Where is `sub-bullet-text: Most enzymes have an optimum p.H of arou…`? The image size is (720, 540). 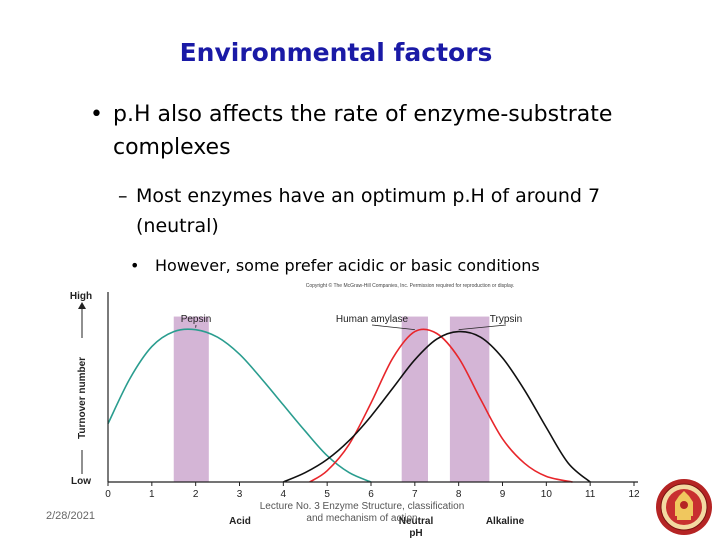 sub-bullet-text: Most enzymes have an optimum p.H of arou… is located at coordinates (368, 211).